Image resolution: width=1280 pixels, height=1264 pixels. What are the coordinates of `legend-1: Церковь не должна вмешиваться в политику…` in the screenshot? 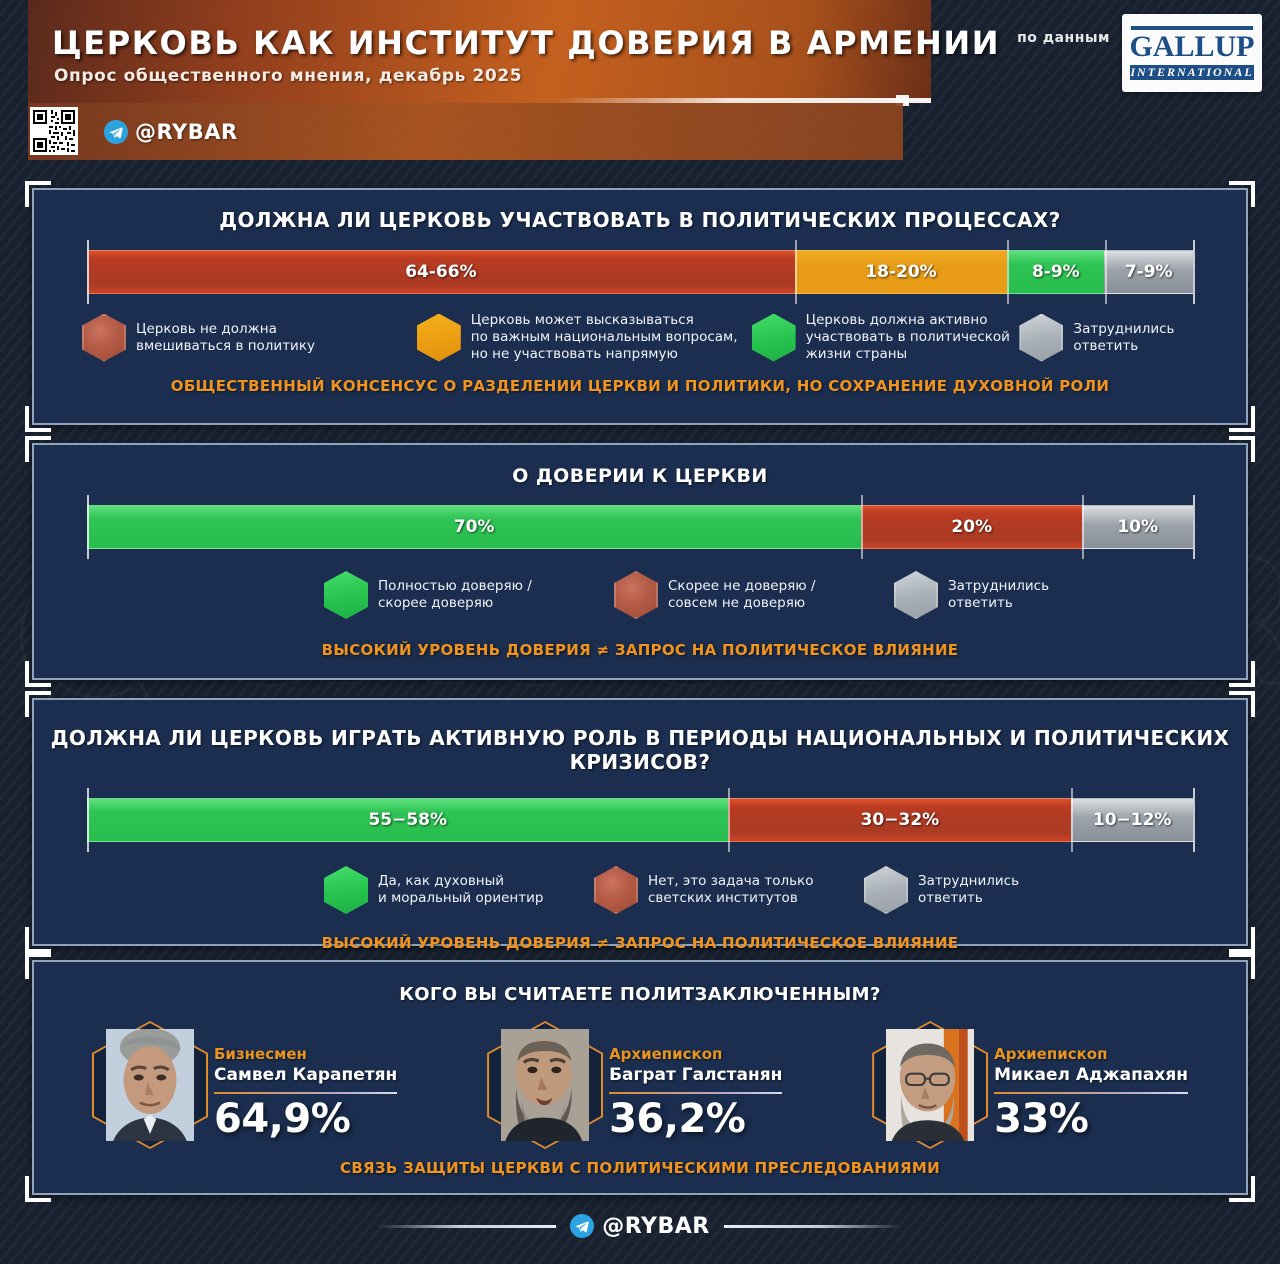 It's located at (640, 337).